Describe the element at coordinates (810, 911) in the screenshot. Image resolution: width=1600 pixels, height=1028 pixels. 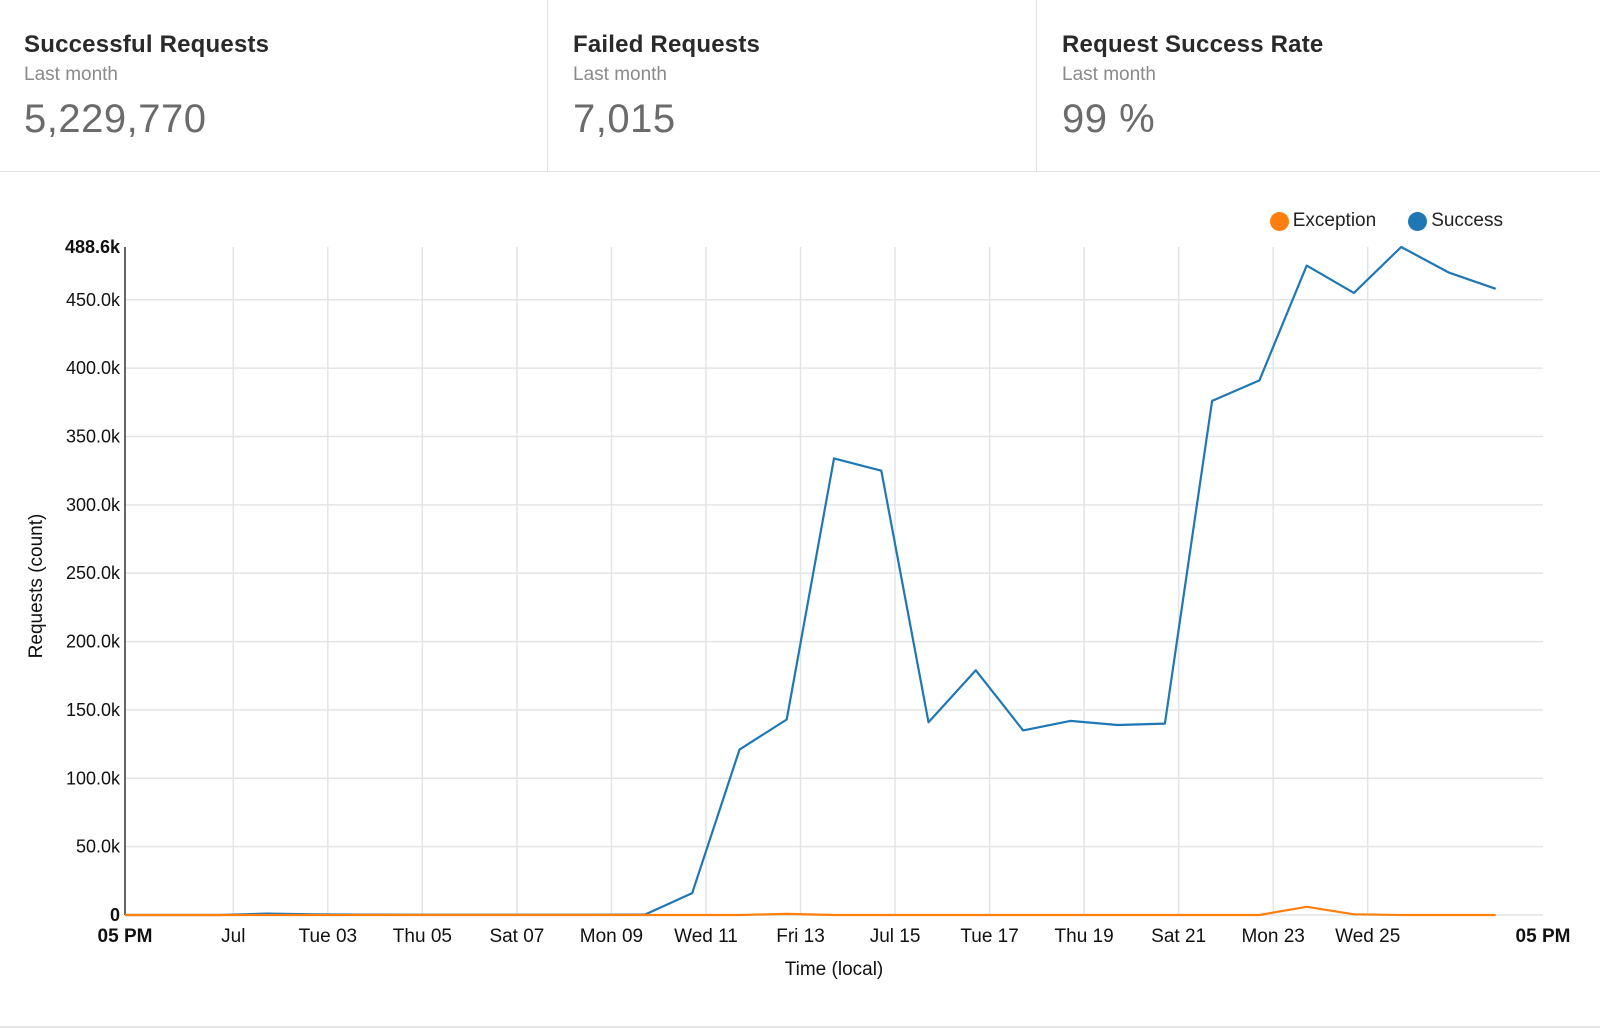
I see `series-line-exception` at that location.